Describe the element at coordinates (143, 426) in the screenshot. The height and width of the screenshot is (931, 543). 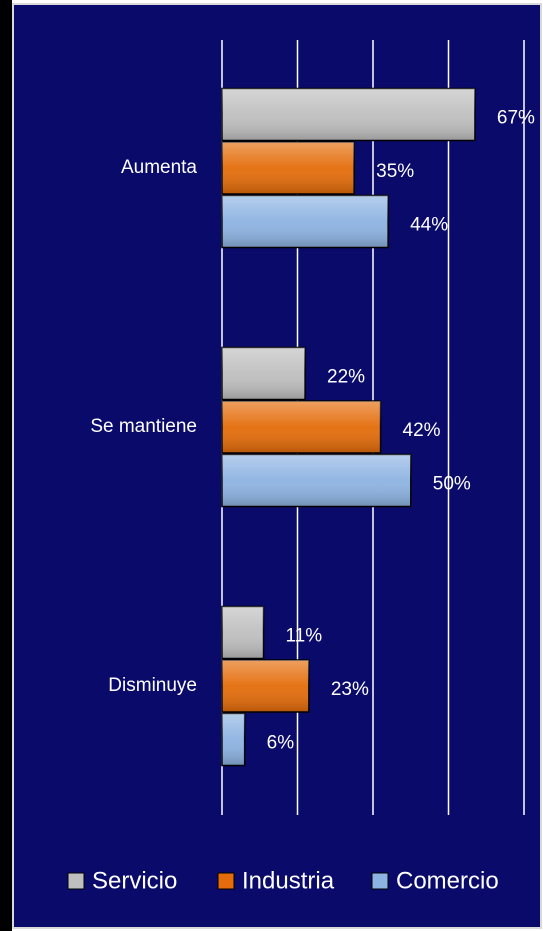
I see `category-label: Se mantiene` at that location.